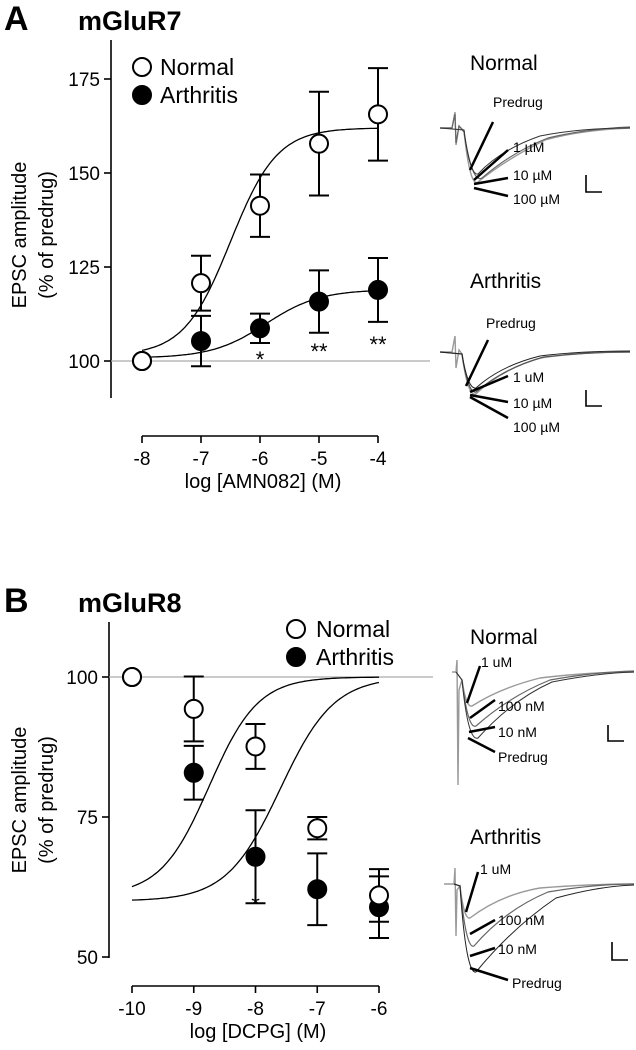  I want to click on x-tick-label: -4, so click(378, 459).